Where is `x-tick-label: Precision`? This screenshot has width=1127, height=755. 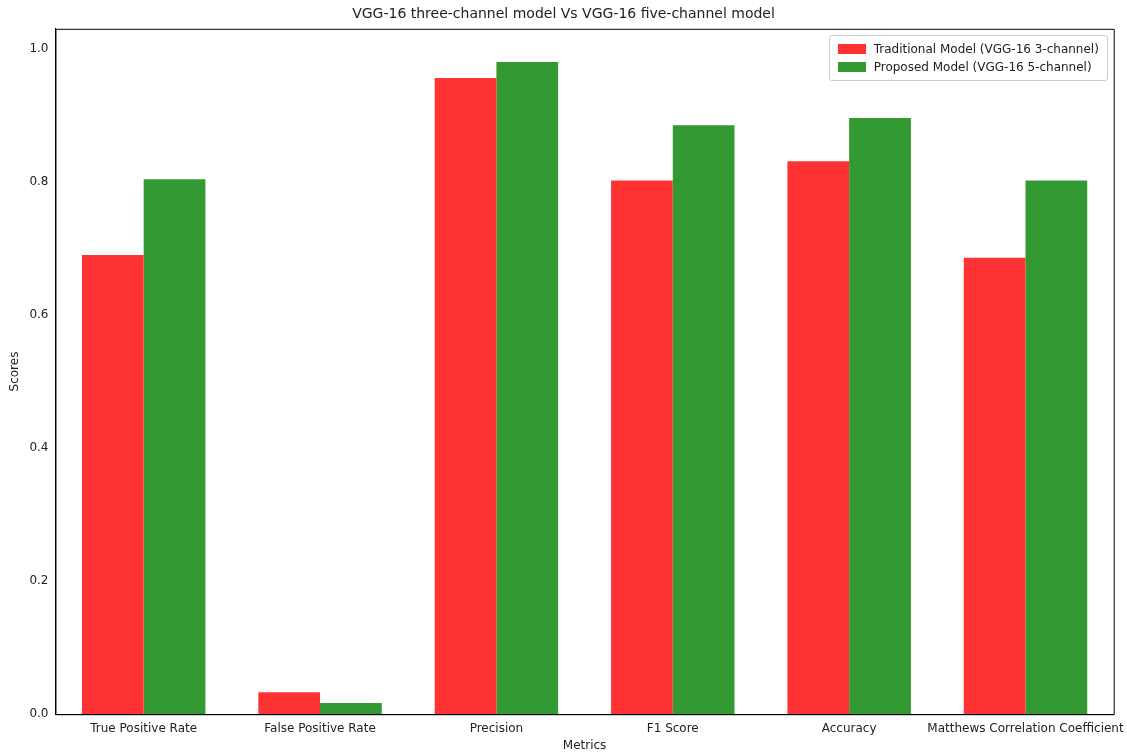
x-tick-label: Precision is located at coordinates (496, 727).